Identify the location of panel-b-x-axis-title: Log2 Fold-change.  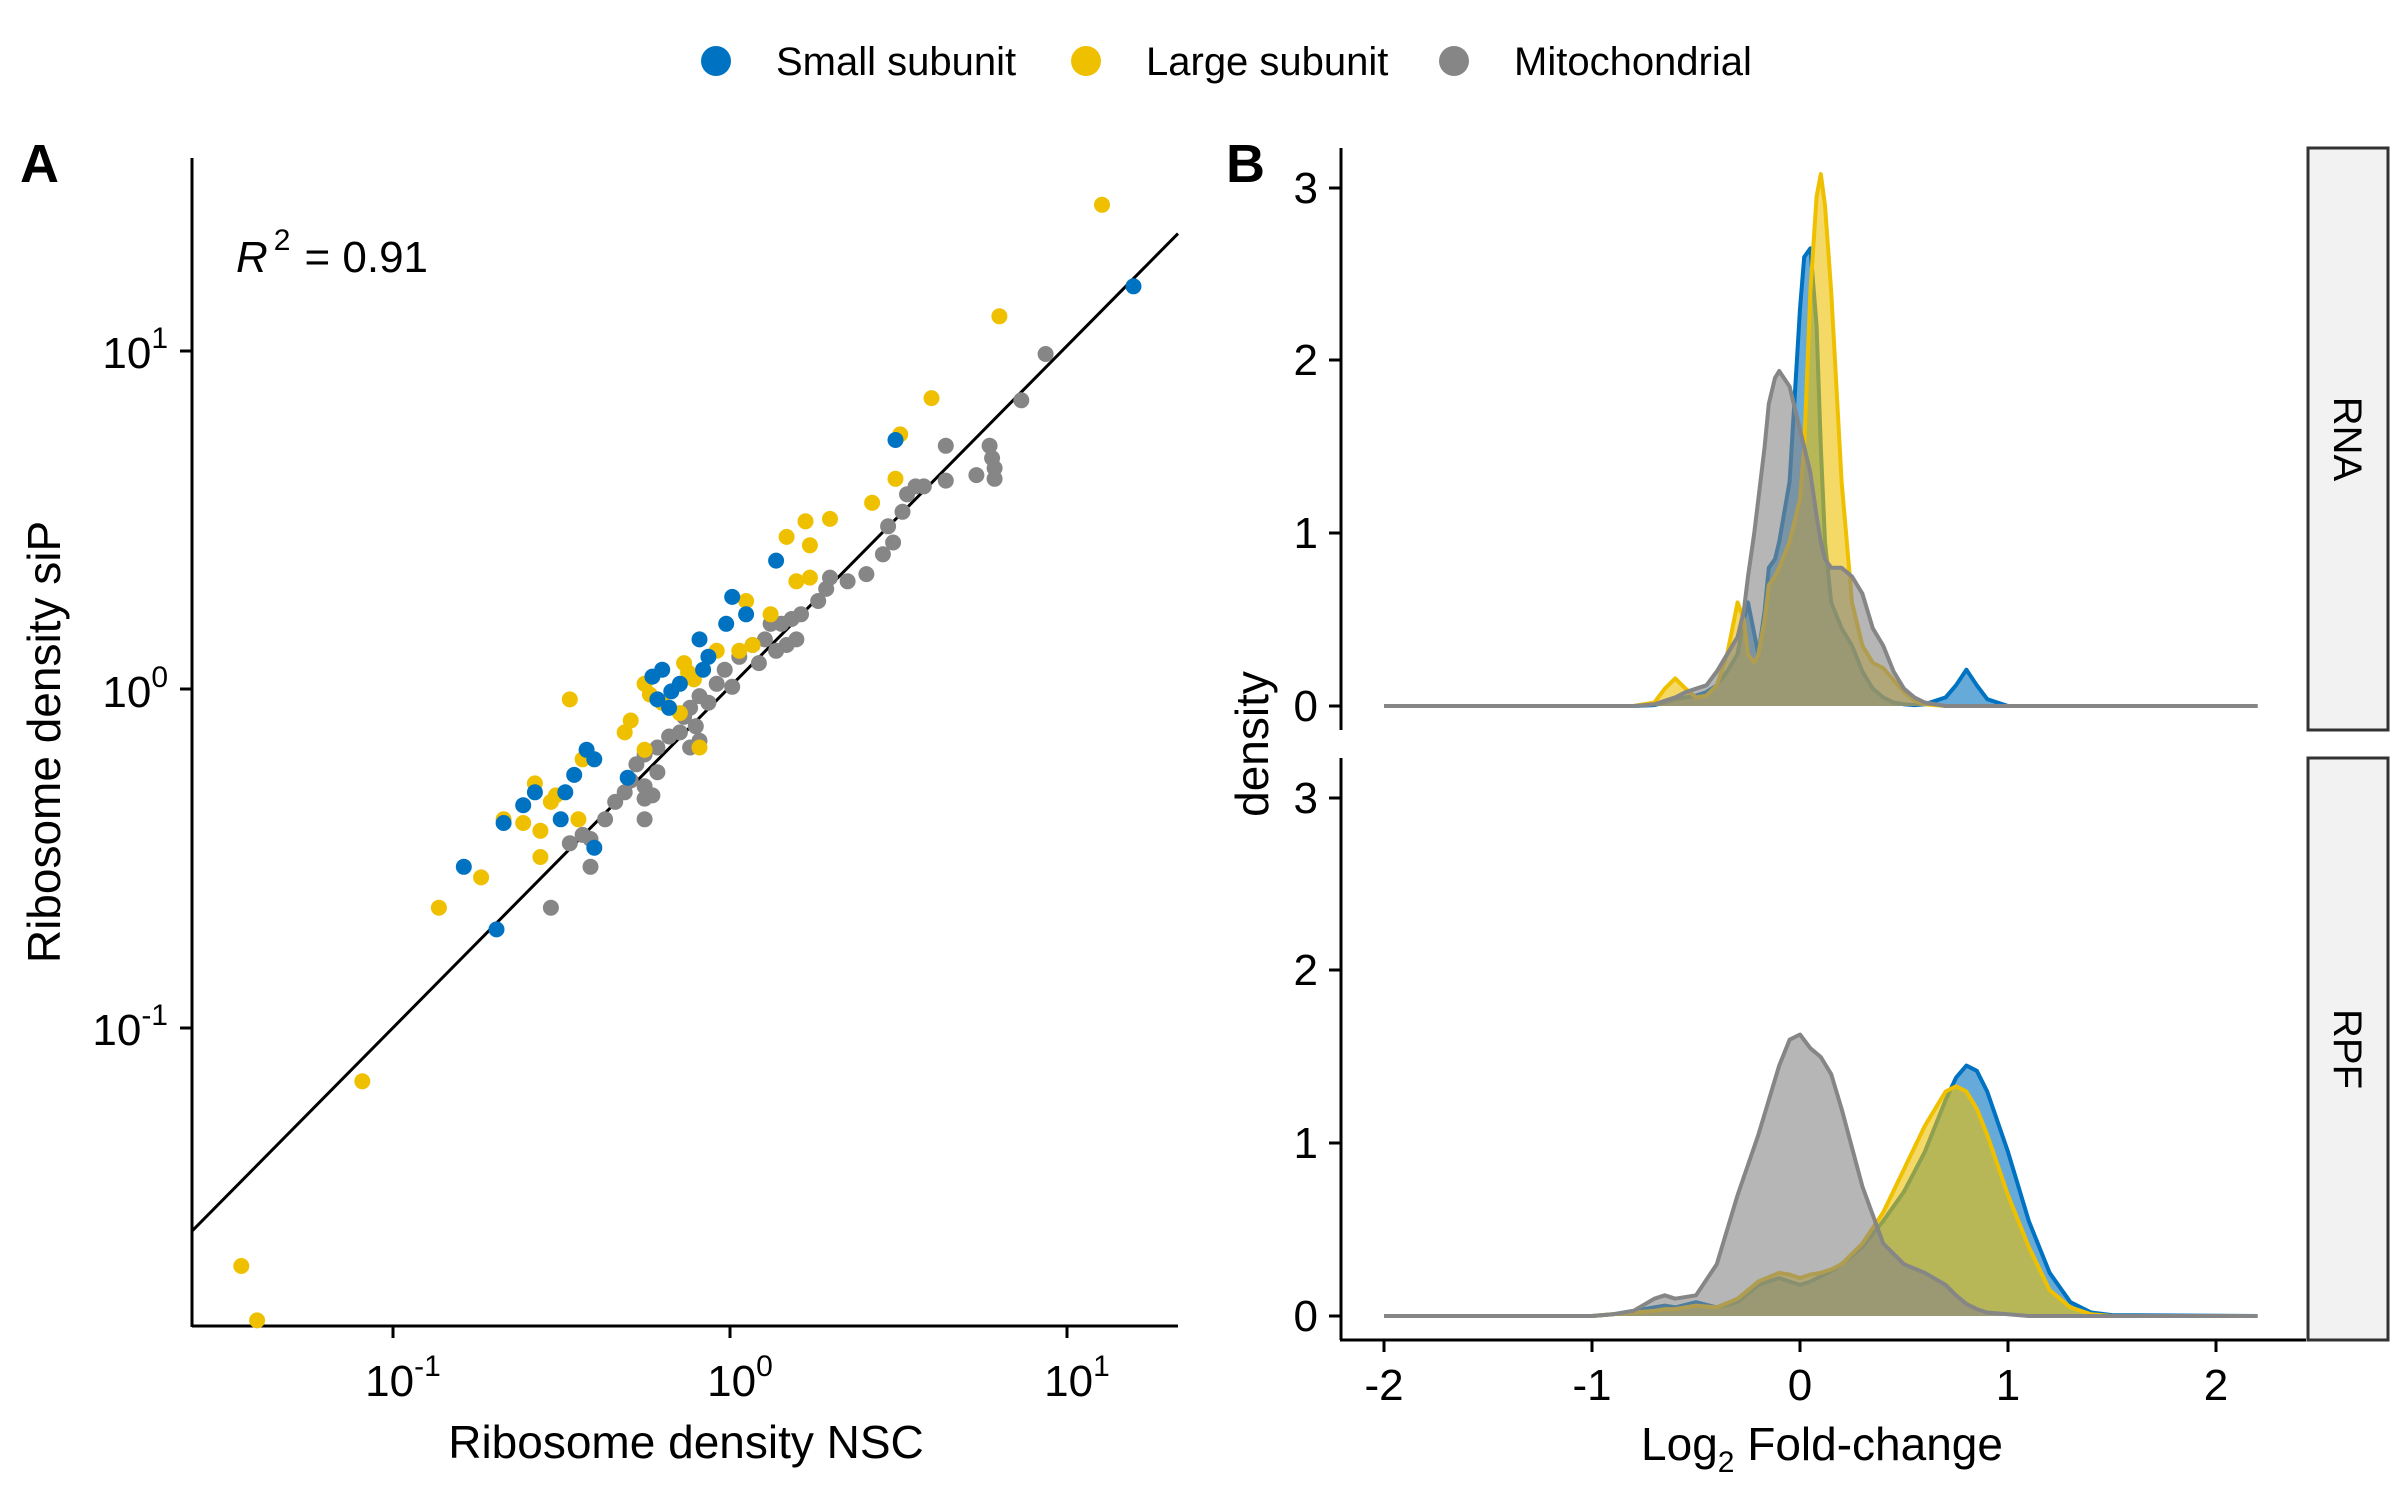
(1822, 1448).